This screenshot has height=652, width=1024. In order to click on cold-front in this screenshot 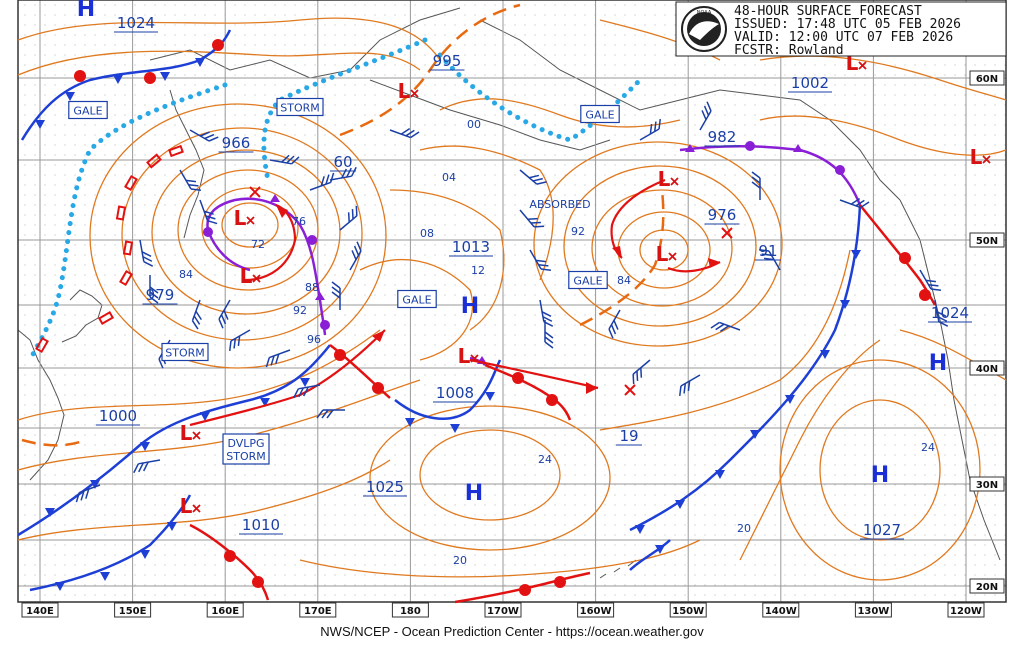, I will do `click(174, 440)`.